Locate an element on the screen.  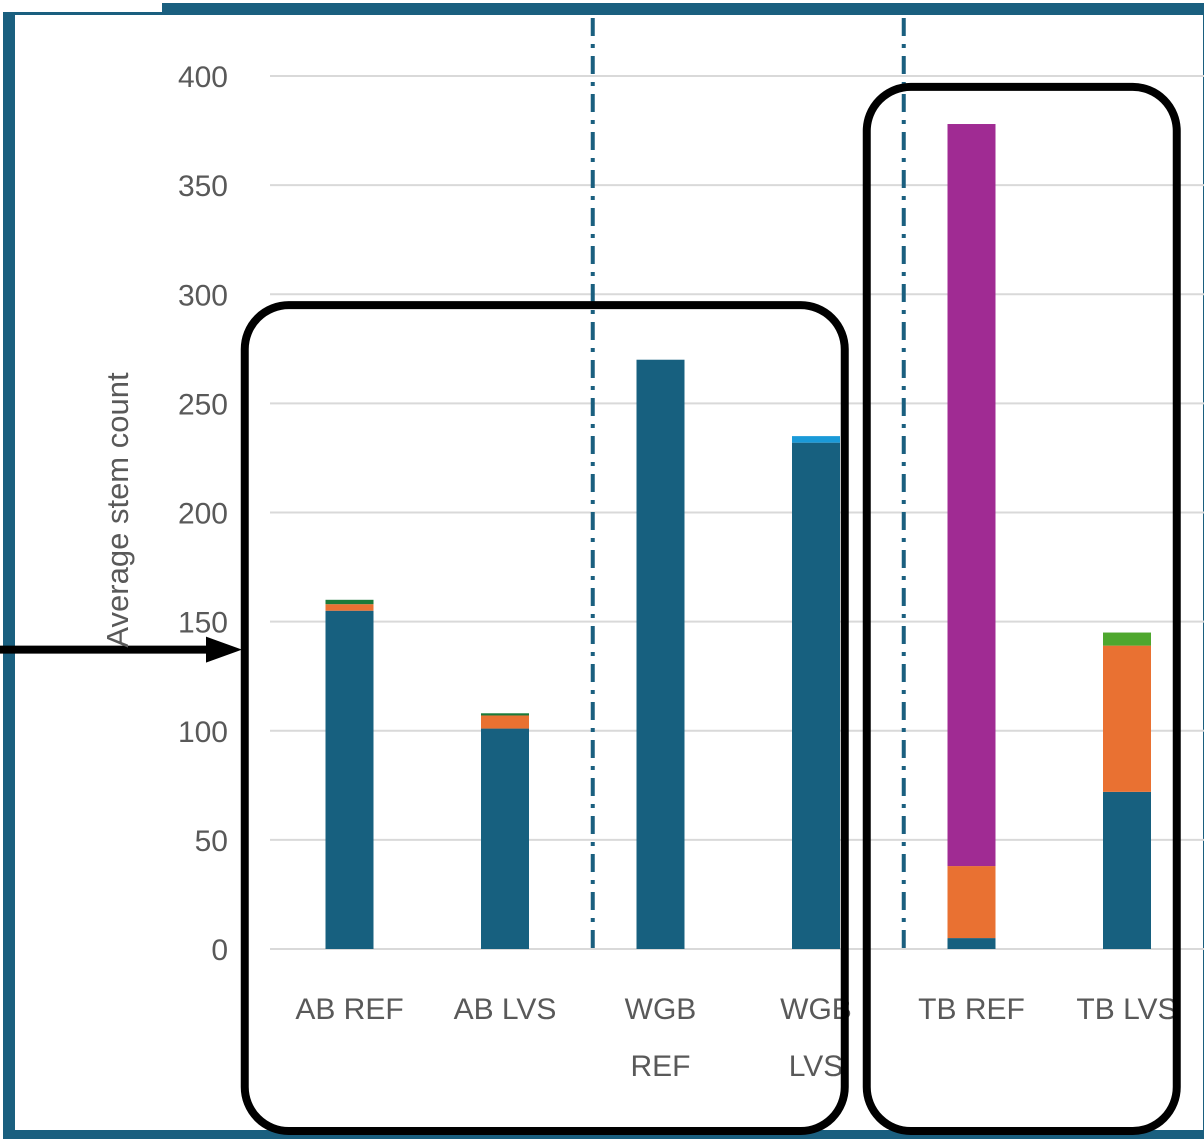
x-tick-label: AB LVS is located at coordinates (505, 1009).